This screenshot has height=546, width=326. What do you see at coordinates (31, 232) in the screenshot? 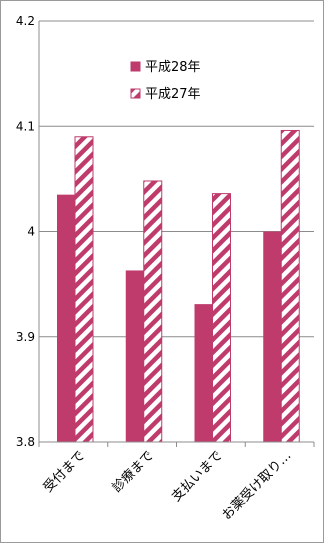
I see `y-tick-label: 4` at bounding box center [31, 232].